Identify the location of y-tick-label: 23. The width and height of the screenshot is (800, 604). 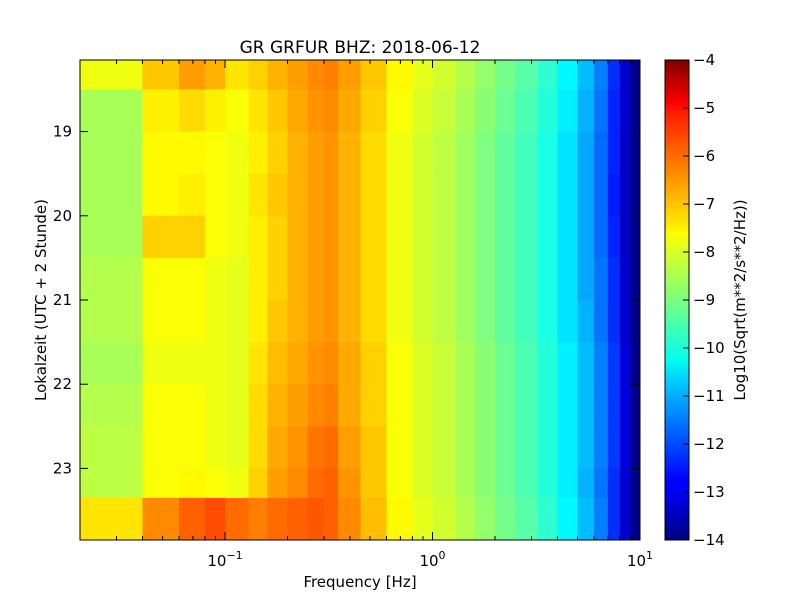
(62, 468).